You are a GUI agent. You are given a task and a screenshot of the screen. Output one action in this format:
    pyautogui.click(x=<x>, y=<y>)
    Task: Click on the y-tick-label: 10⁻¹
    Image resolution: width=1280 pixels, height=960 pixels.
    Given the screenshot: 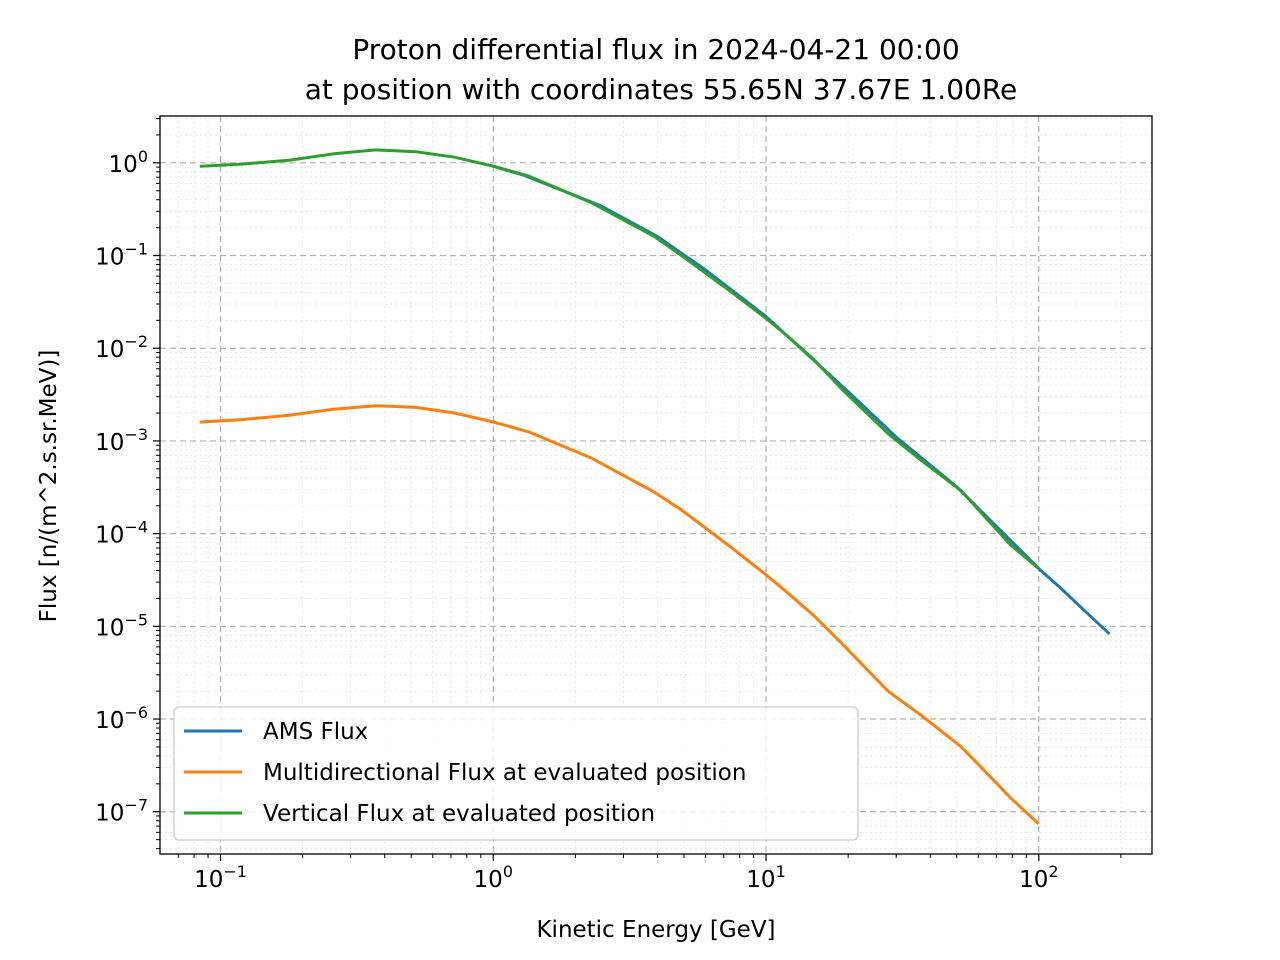 What is the action you would take?
    pyautogui.click(x=121, y=255)
    